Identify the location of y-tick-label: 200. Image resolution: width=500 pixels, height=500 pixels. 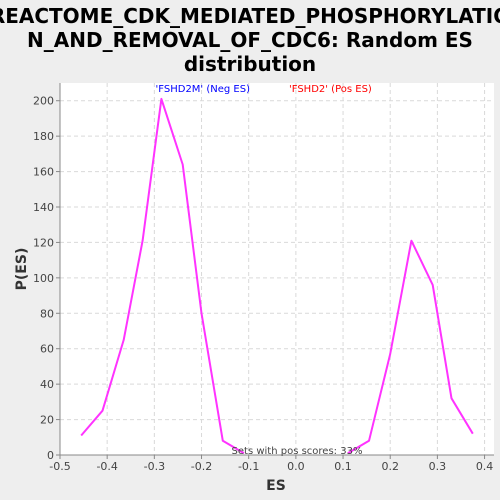
(43, 101).